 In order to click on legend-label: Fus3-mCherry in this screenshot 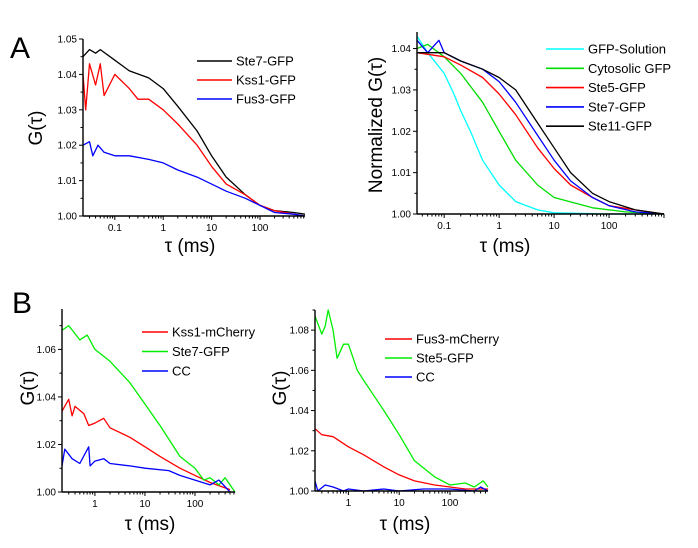, I will do `click(458, 339)`.